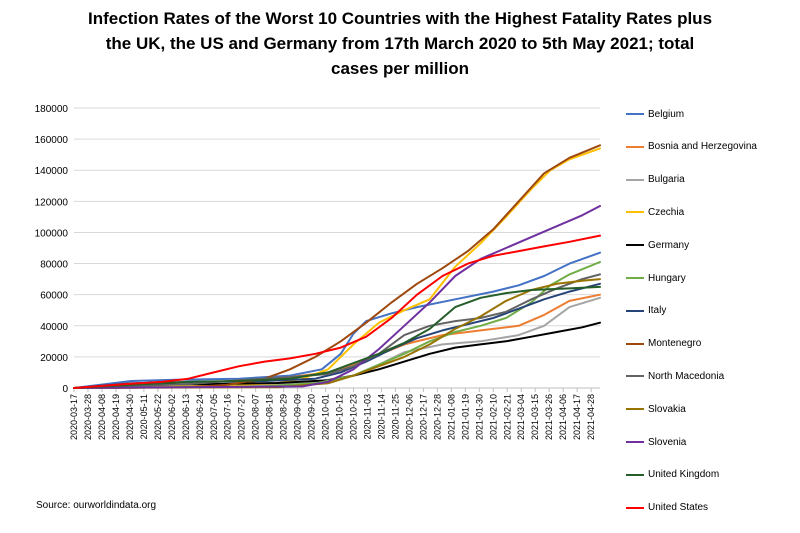 The image size is (800, 533). What do you see at coordinates (228, 417) in the screenshot?
I see `x-tick-label: 2020-07-16` at bounding box center [228, 417].